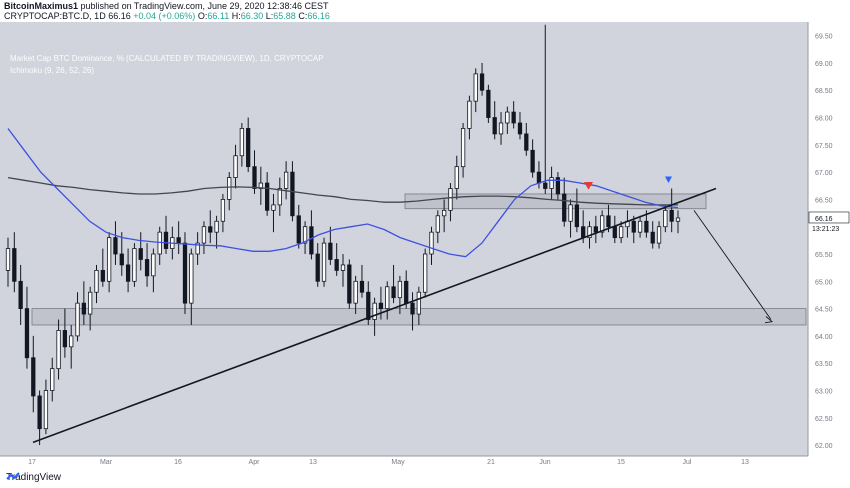  I want to click on open-label: O:, so click(202, 16).